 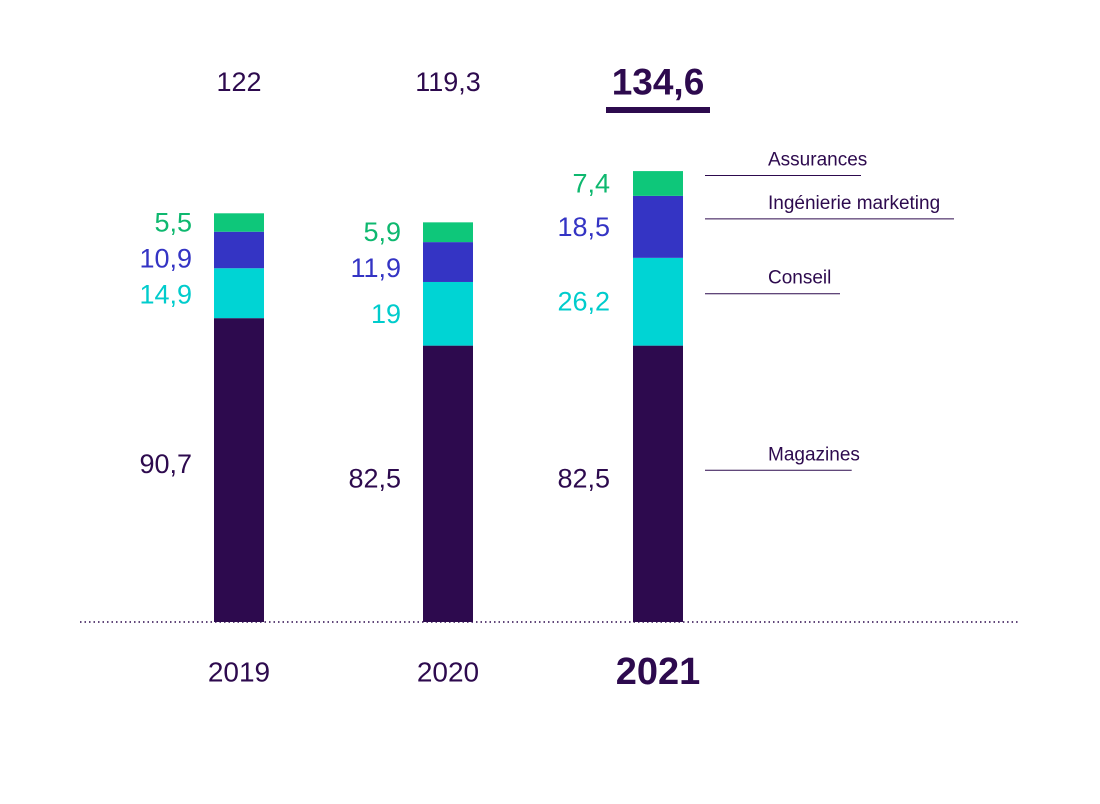 What do you see at coordinates (239, 250) in the screenshot?
I see `bar-ingenierie-marketing-2019` at bounding box center [239, 250].